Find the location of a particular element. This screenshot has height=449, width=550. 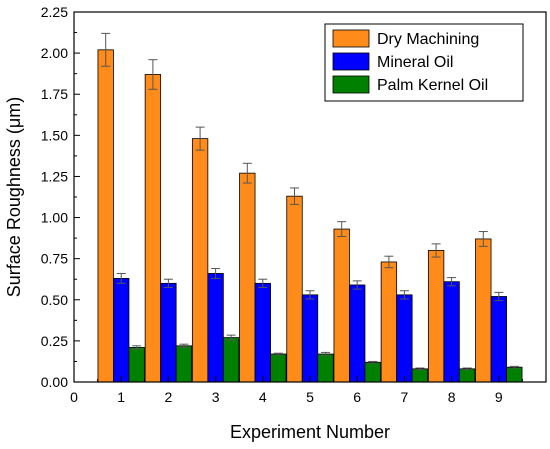

y-tick-label: 0.00 is located at coordinates (54, 382).